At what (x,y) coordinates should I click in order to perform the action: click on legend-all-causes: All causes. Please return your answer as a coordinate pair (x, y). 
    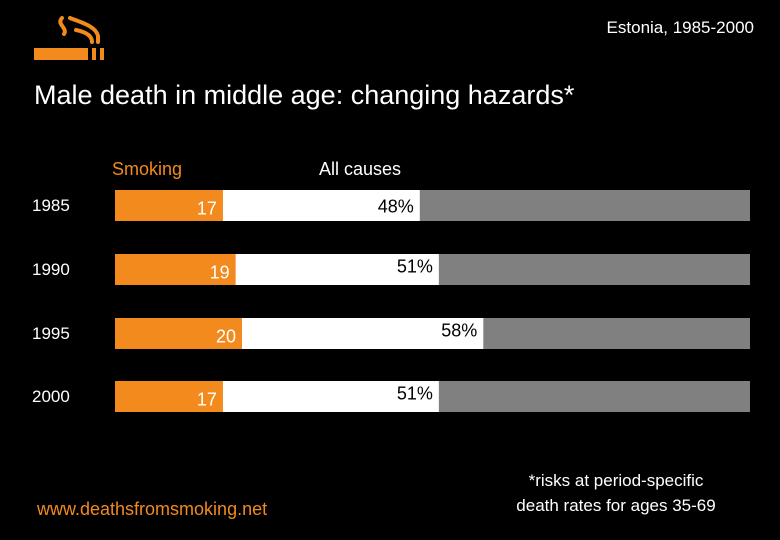
    Looking at the image, I should click on (360, 169).